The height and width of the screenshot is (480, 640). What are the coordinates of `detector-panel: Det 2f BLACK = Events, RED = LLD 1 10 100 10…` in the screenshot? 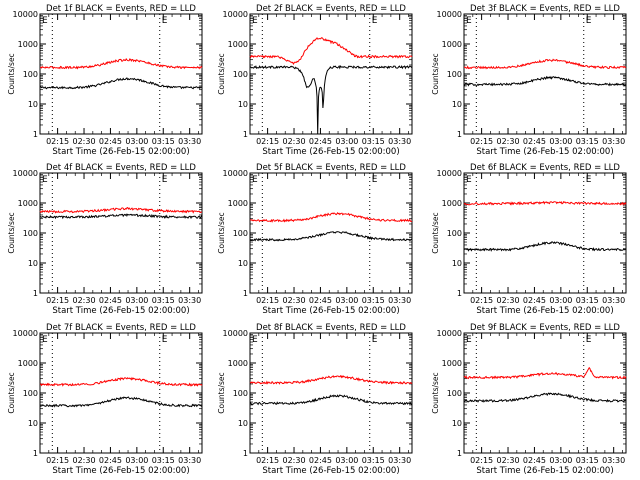 It's located at (315, 80).